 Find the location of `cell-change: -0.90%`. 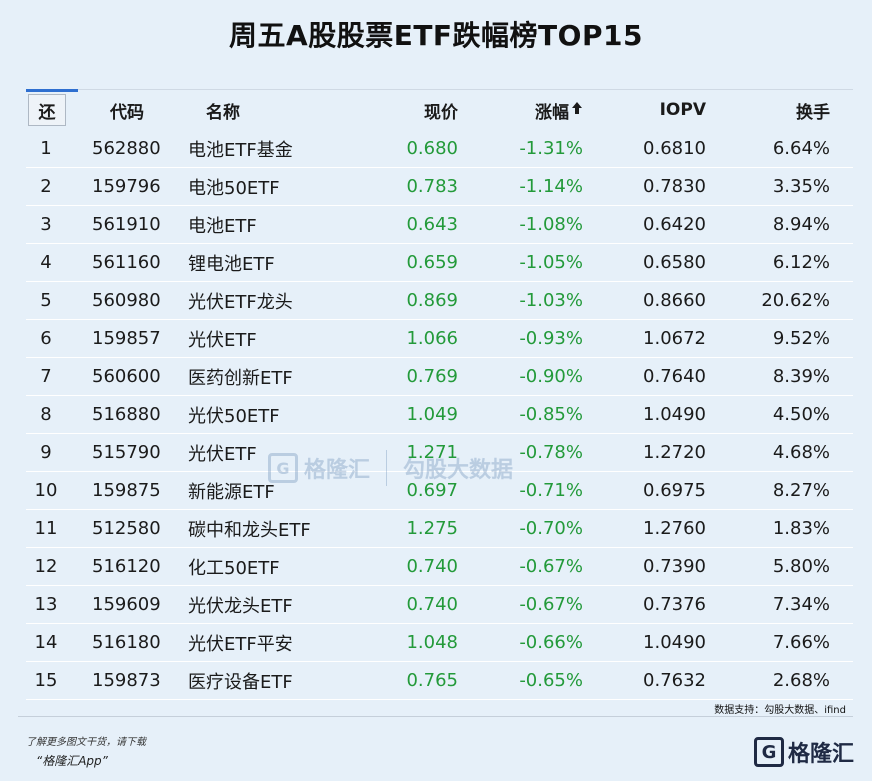

cell-change: -0.90% is located at coordinates (551, 376).